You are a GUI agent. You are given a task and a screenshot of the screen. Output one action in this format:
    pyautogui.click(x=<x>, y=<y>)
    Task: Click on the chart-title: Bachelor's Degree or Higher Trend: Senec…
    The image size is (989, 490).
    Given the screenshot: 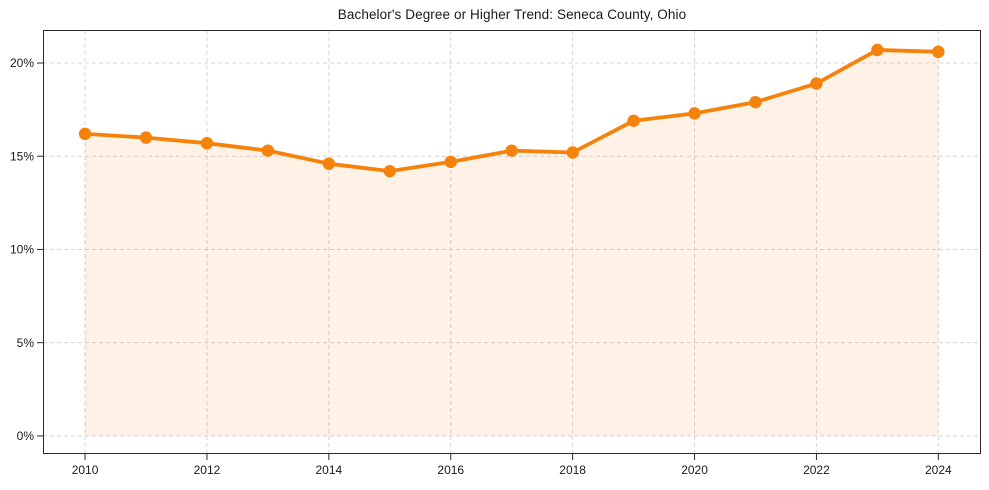 What is the action you would take?
    pyautogui.click(x=512, y=14)
    